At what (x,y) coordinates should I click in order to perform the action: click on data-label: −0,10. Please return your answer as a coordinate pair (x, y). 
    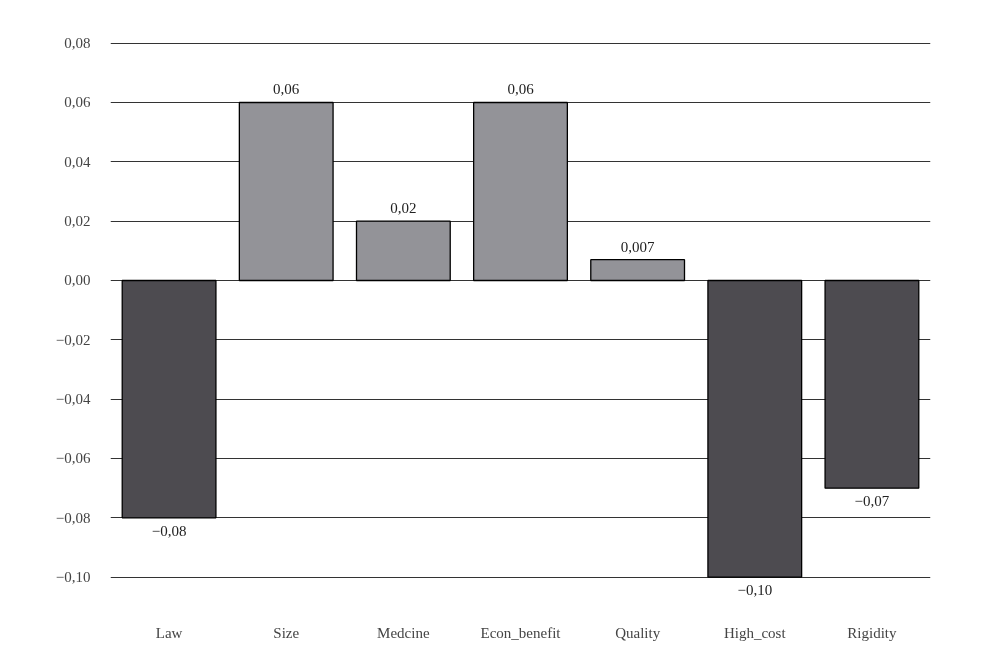
    Looking at the image, I should click on (755, 590).